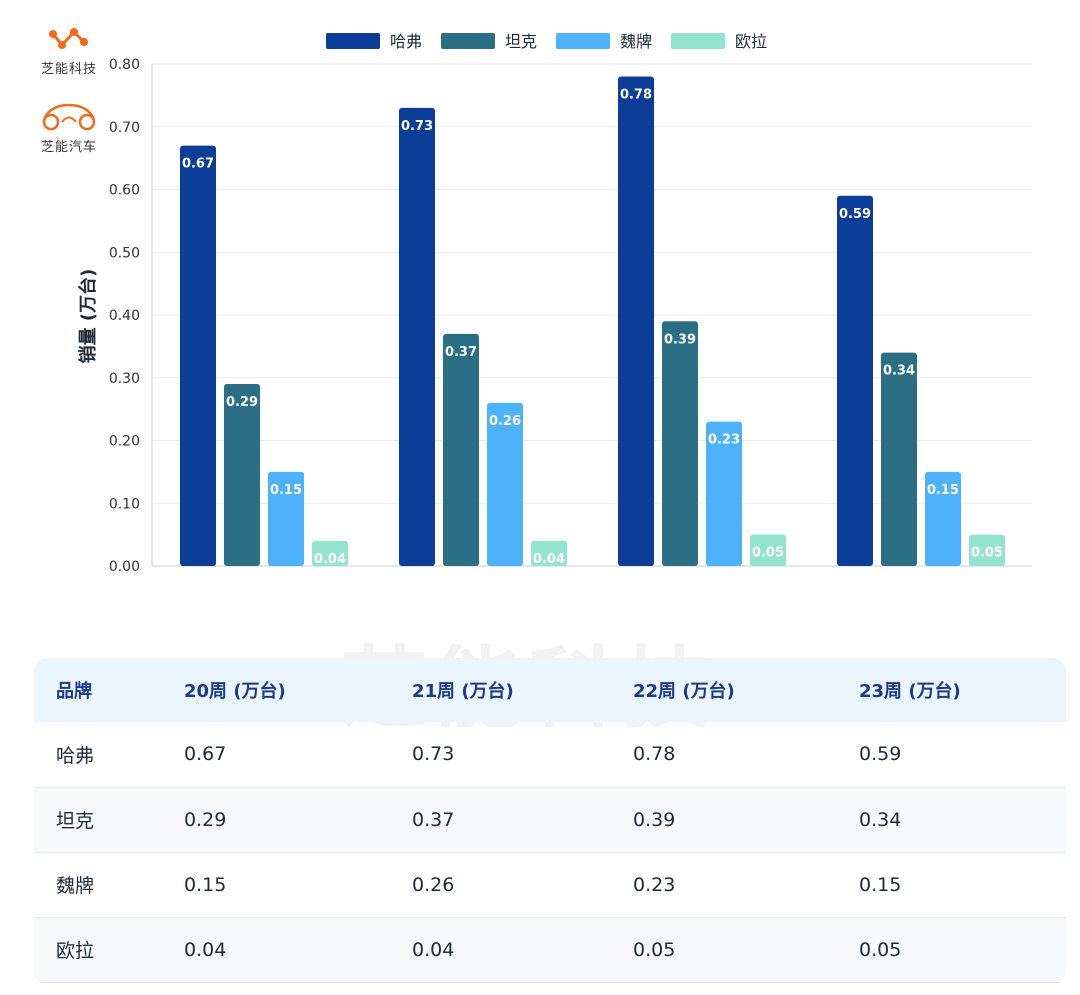  What do you see at coordinates (550, 690) in the screenshot?
I see `table-header-row: 品牌 20周 (万台) 21周 (万台) 22周 (万台) 23周 (万台)` at bounding box center [550, 690].